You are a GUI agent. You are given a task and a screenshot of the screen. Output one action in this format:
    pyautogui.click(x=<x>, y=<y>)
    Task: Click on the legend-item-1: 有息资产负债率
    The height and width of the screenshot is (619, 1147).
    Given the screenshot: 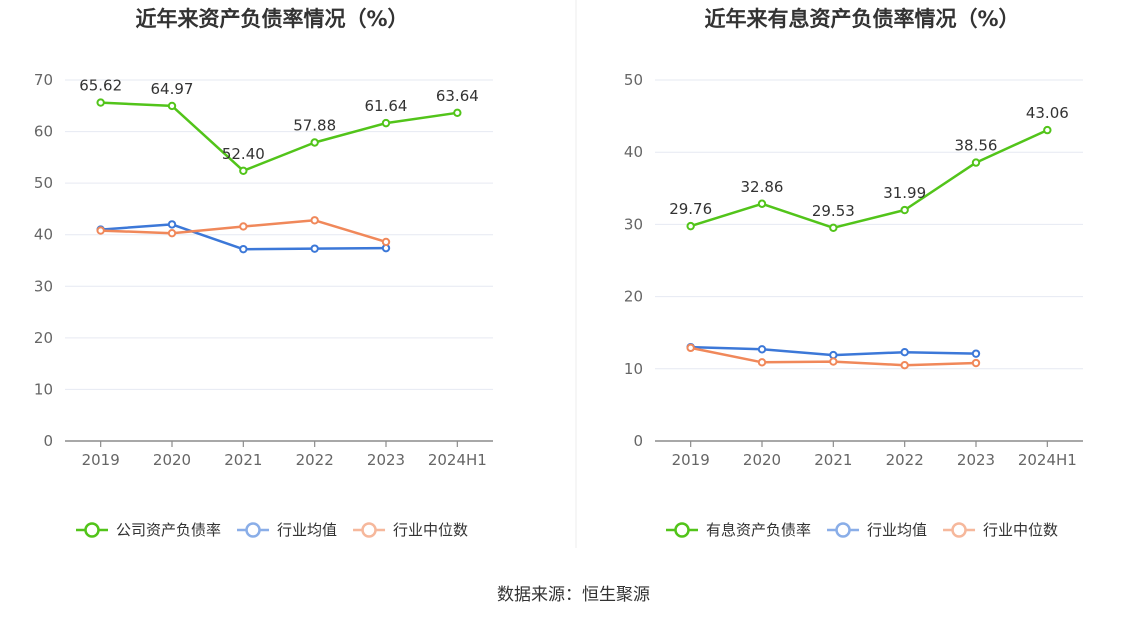 What is the action you would take?
    pyautogui.click(x=738, y=530)
    